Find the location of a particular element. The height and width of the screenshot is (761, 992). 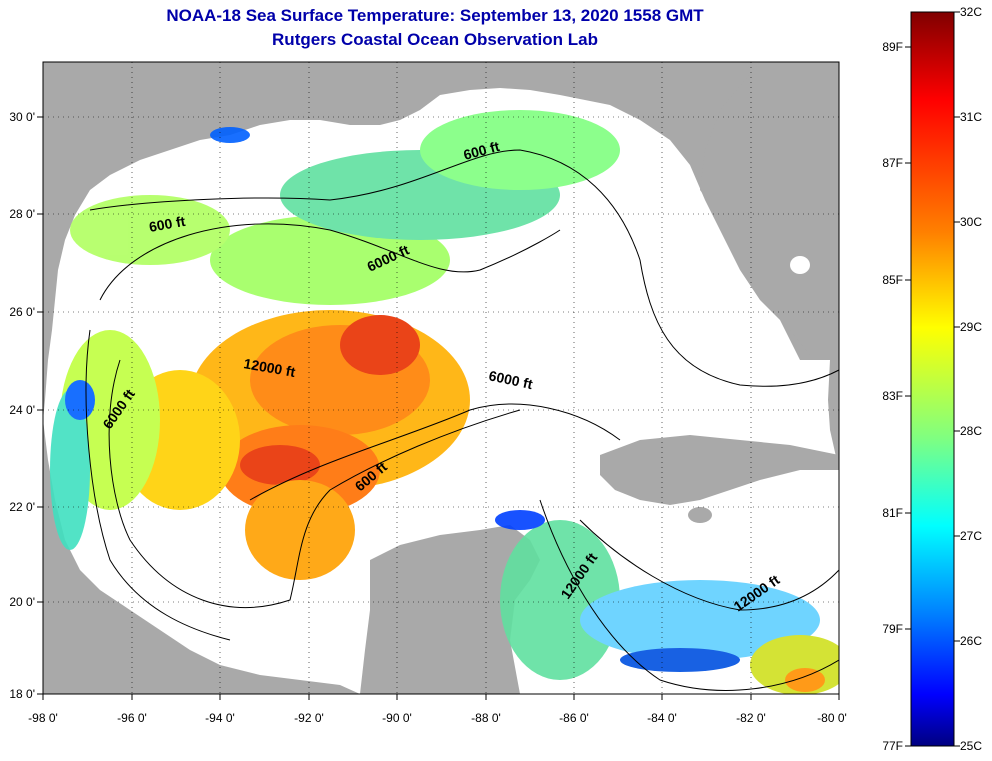

colorbar-c-label: 29C is located at coordinates (971, 327).